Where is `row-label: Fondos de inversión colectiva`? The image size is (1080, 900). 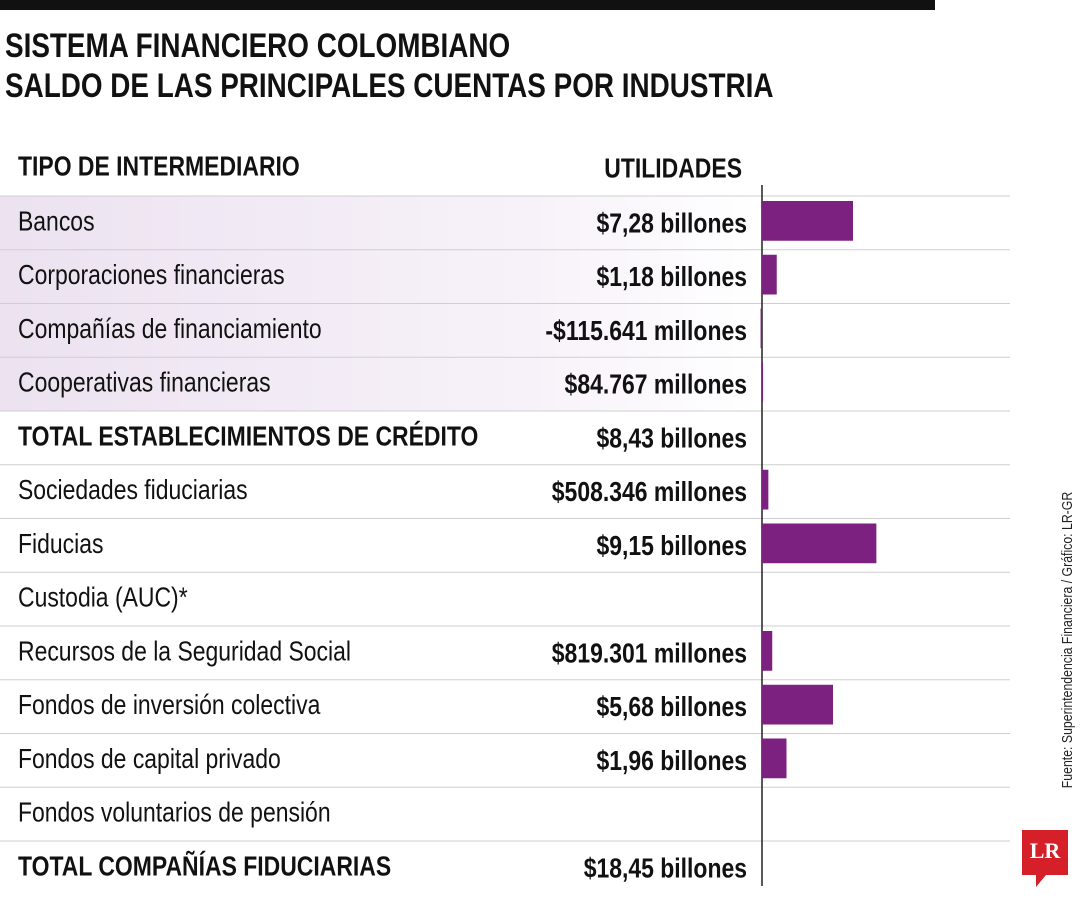 row-label: Fondos de inversión colectiva is located at coordinates (169, 705).